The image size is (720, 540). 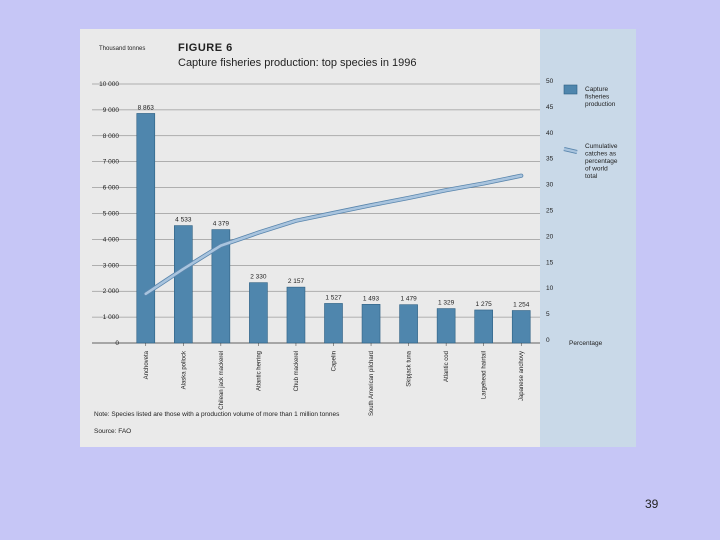 I want to click on y-tick-label-right: 15, so click(x=550, y=262).